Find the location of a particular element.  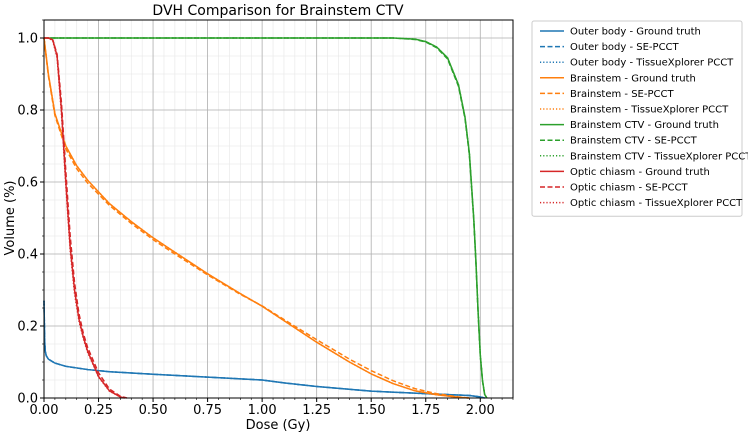

legend-label: Brainstem - SE-PCCT is located at coordinates (622, 94).